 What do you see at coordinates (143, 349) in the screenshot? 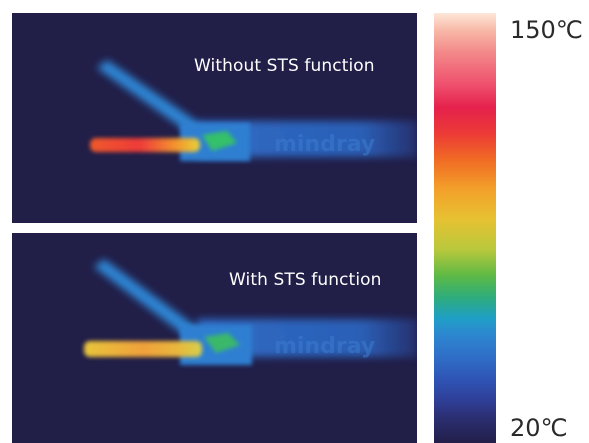
I see `lower-jaw-warm` at bounding box center [143, 349].